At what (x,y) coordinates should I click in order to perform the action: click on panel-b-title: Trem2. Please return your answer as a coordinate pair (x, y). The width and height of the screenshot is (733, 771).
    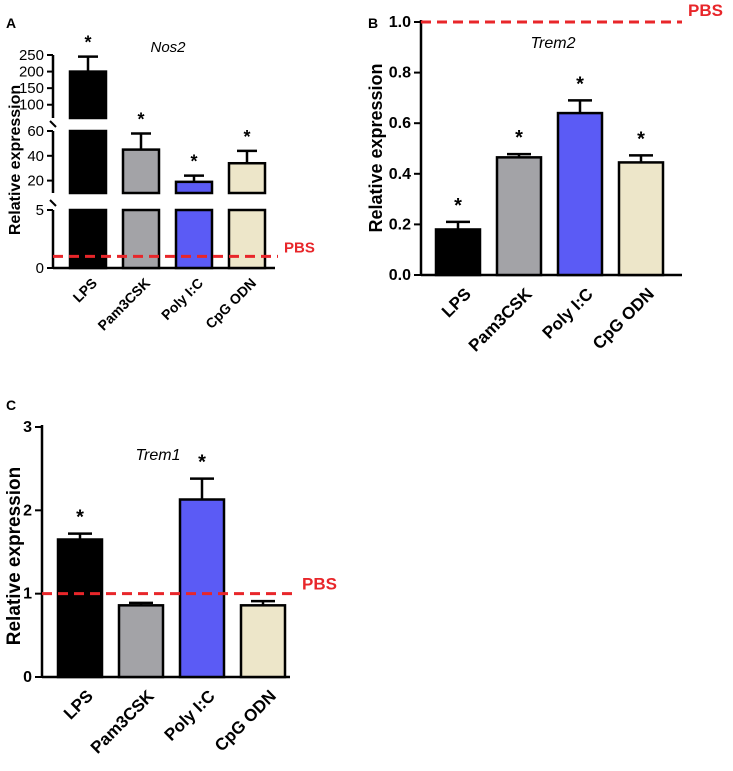
    Looking at the image, I should click on (552, 43).